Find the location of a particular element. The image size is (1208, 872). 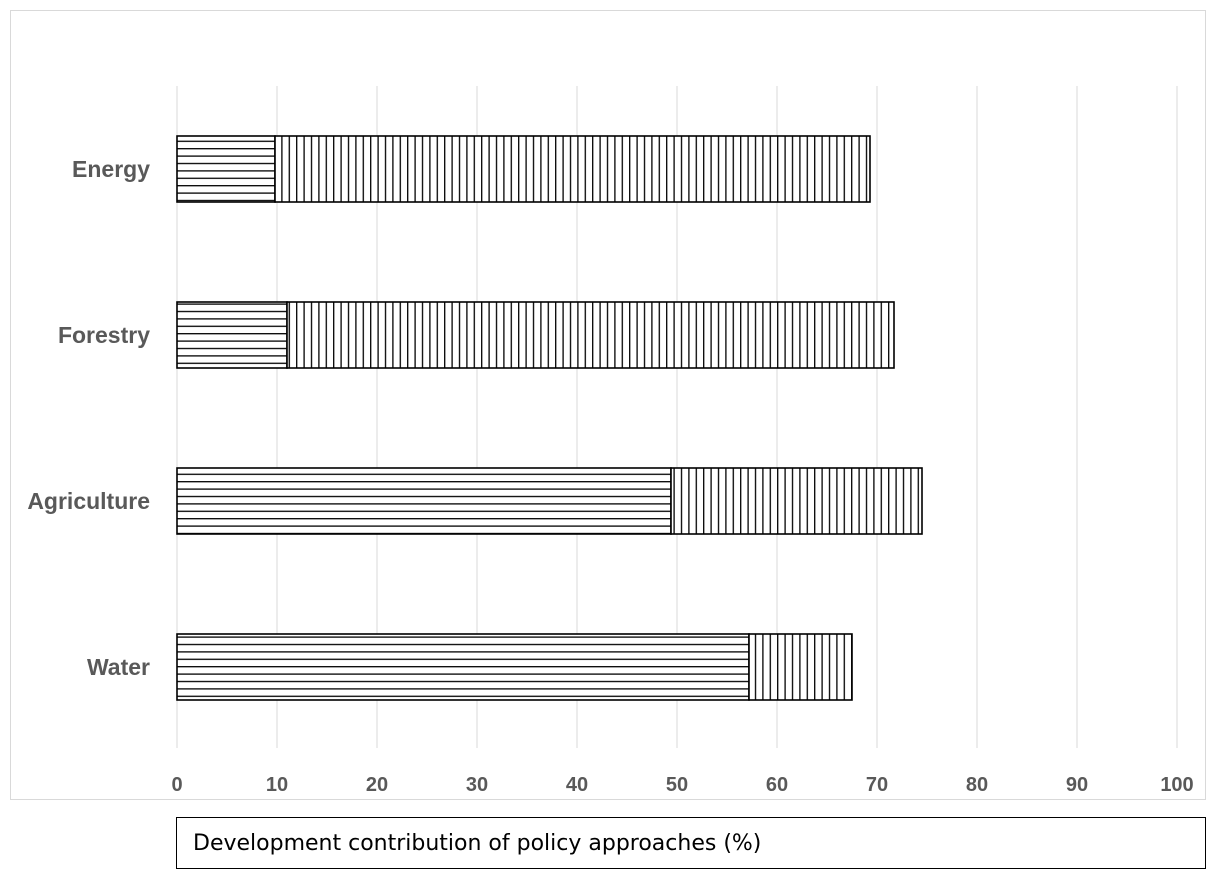

category-labels: Energy Forestry Agriculture Water is located at coordinates (88, 418).